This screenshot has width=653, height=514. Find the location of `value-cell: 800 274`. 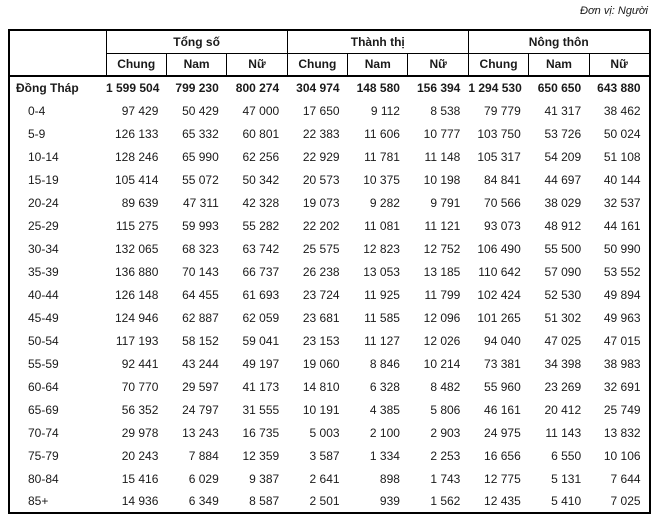

value-cell: 800 274 is located at coordinates (257, 88).